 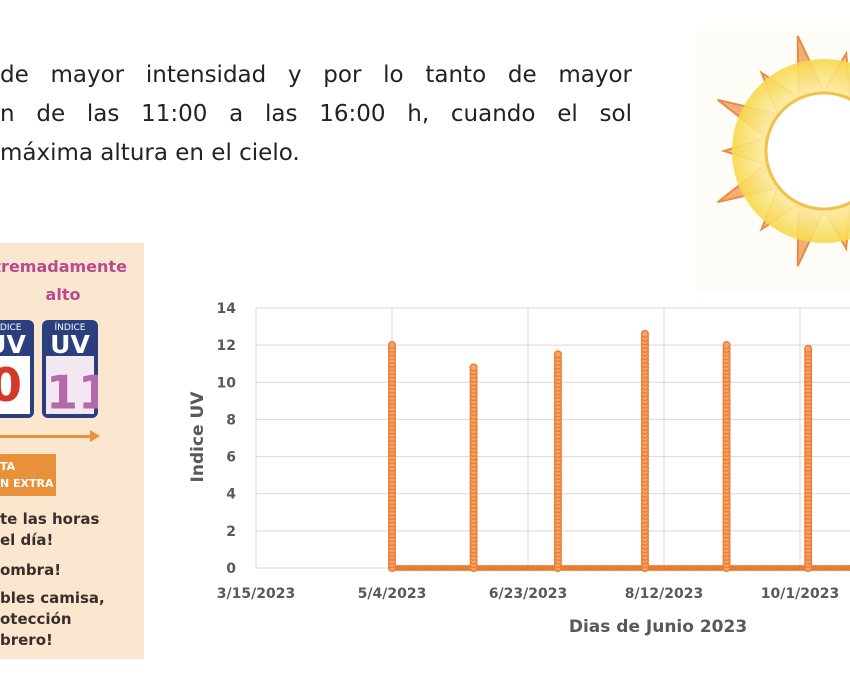 What do you see at coordinates (50, 519) in the screenshot?
I see `tip-line-1: te las horas` at bounding box center [50, 519].